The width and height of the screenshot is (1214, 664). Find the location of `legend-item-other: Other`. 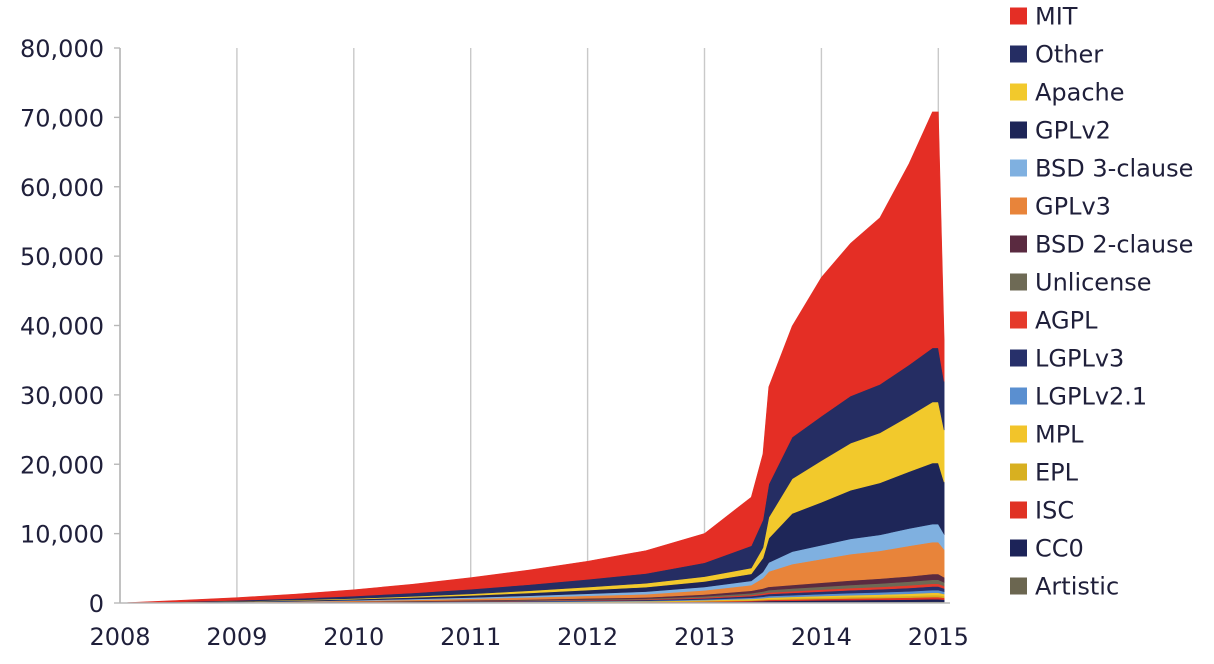

legend-item-other: Other is located at coordinates (1056, 55).